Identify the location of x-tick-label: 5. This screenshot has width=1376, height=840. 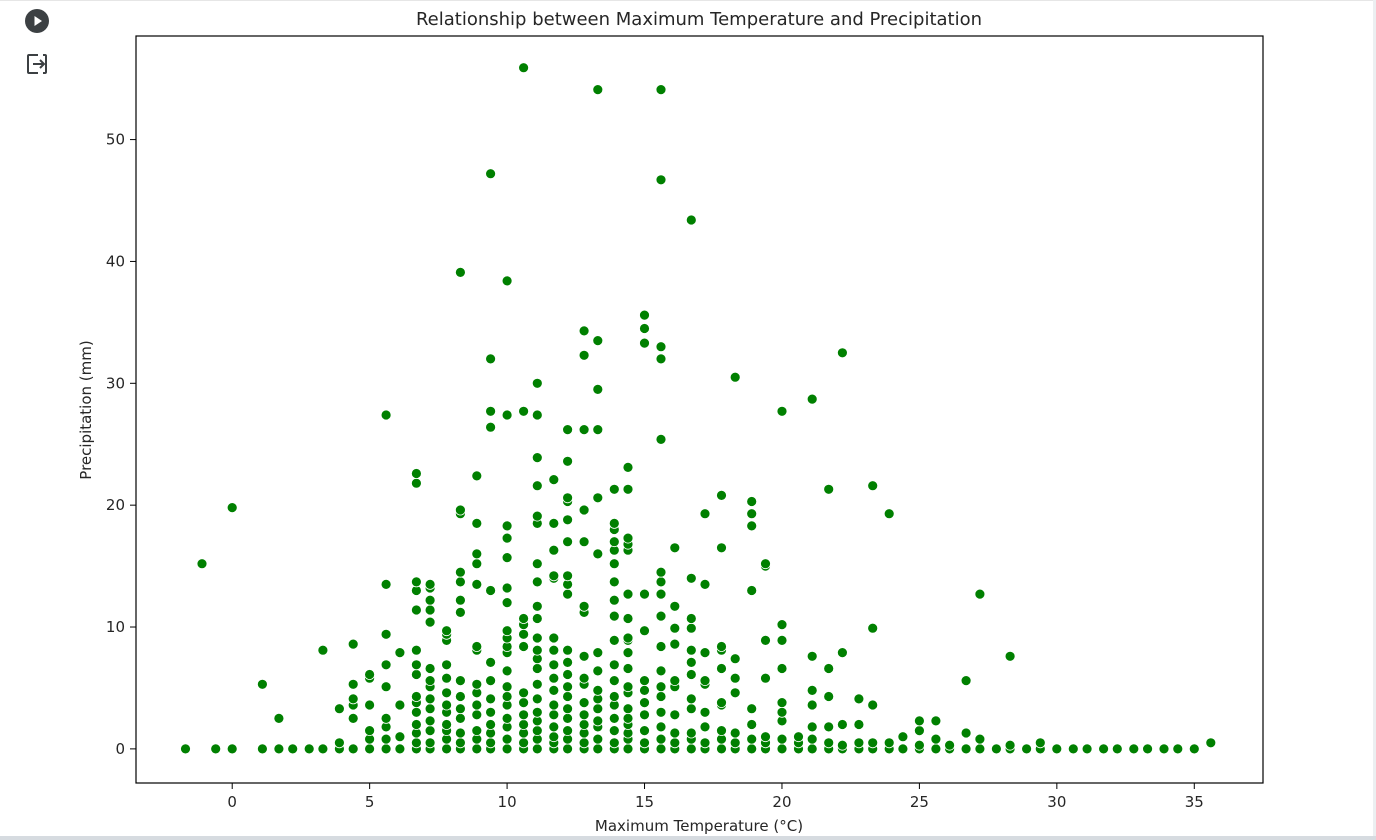
(370, 802).